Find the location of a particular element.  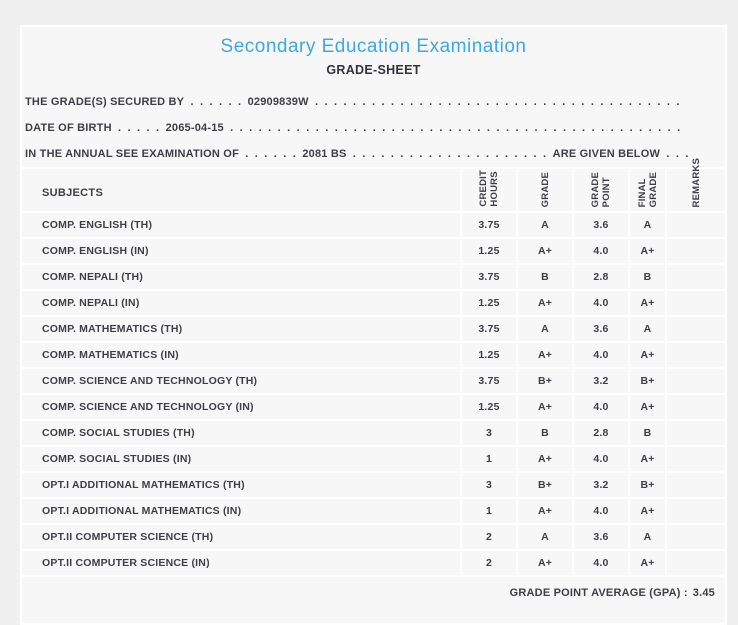

exam-year-value: 2081 BS is located at coordinates (324, 154).